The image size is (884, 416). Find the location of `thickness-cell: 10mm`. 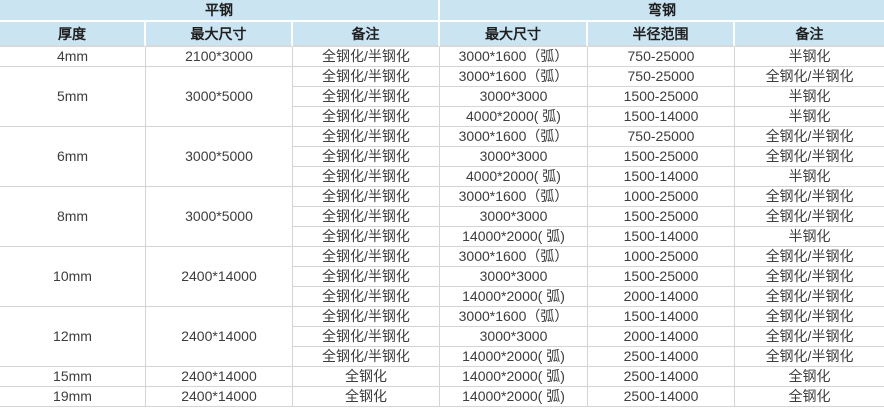

thickness-cell: 10mm is located at coordinates (73, 277).